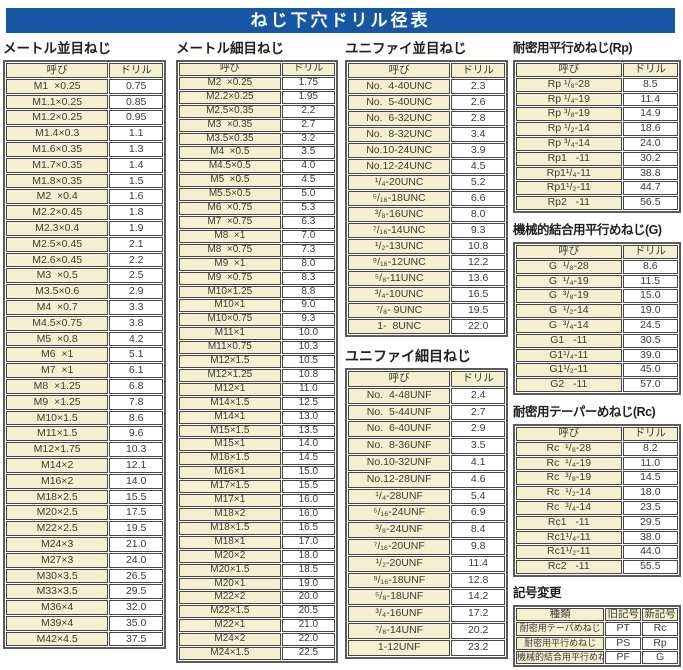 The width and height of the screenshot is (683, 670). What do you see at coordinates (136, 434) in the screenshot?
I see `drill-size-cell: 9.6` at bounding box center [136, 434].